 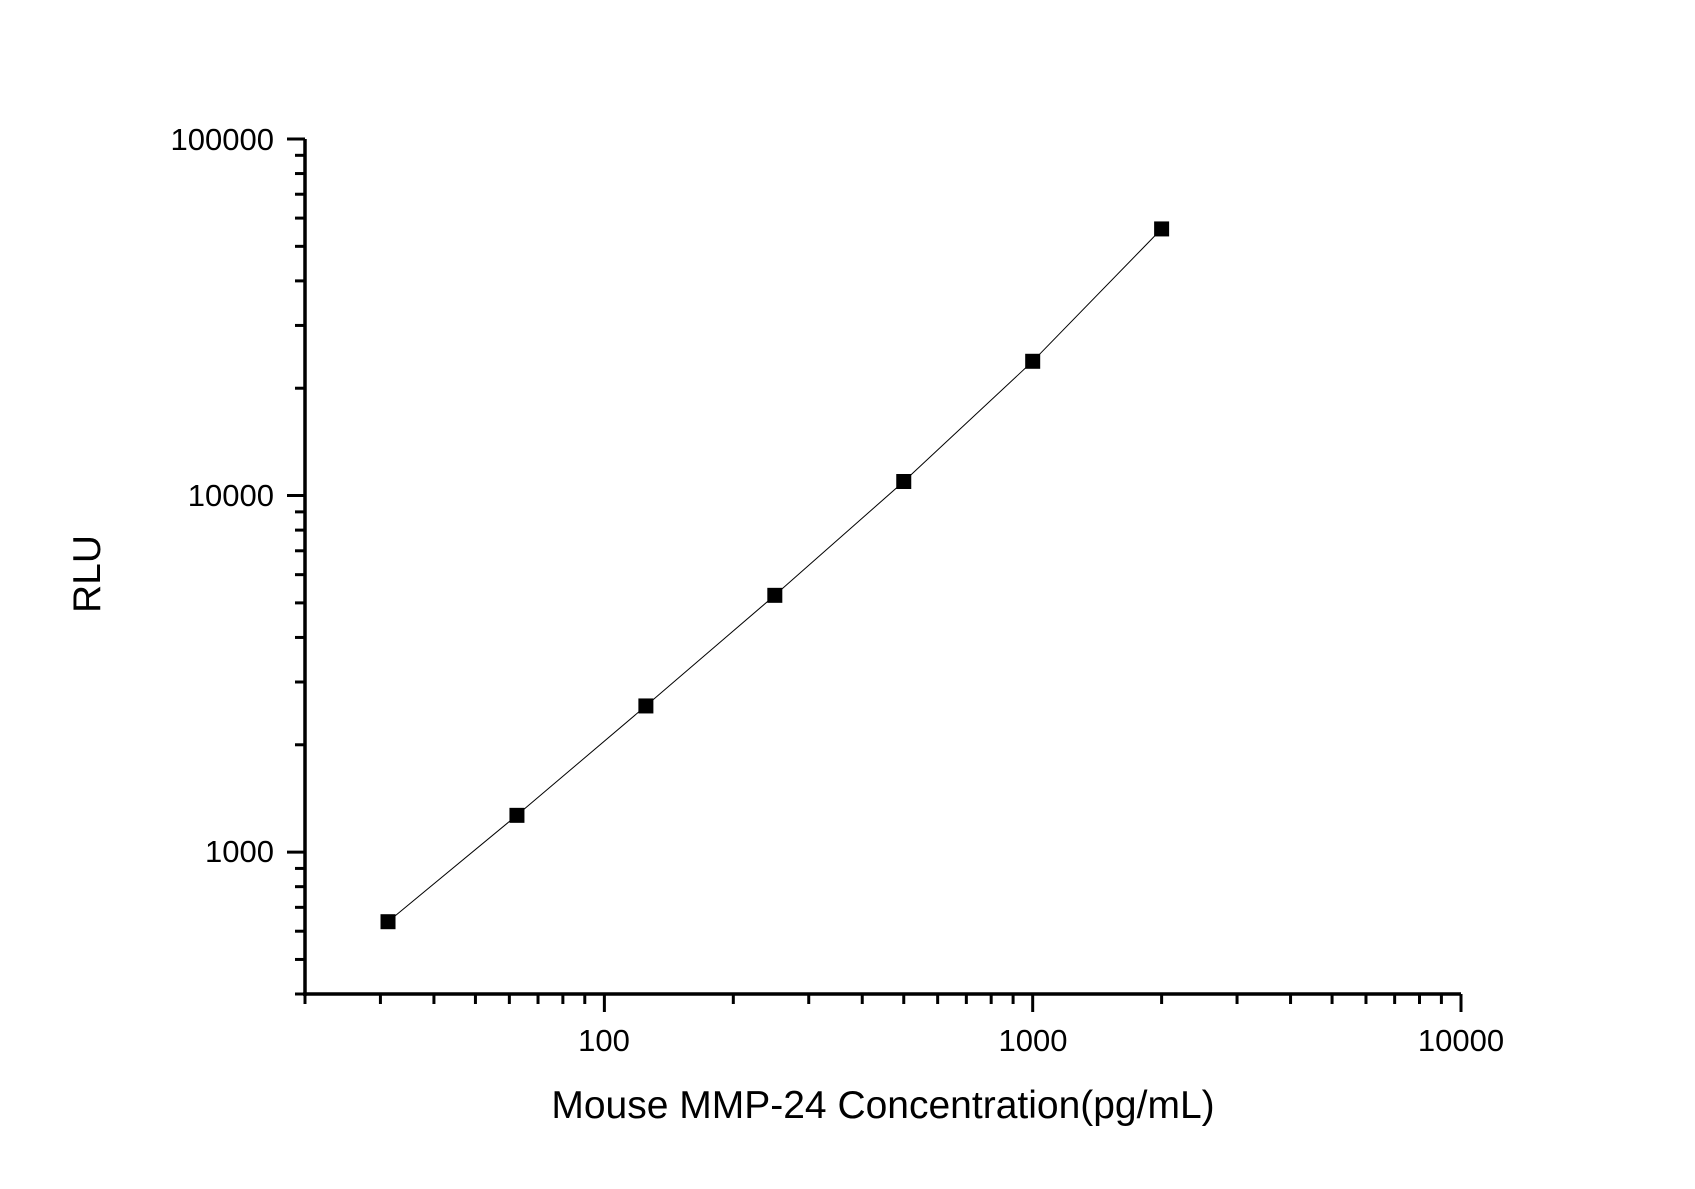 I want to click on x-axis-title: Mouse MMP-24 Concentration(pg/mL), so click(x=882, y=1105).